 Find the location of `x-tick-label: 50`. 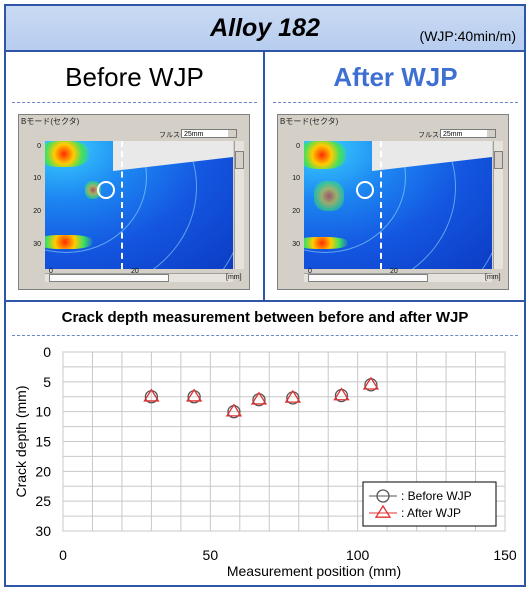

x-tick-label: 50 is located at coordinates (211, 555).